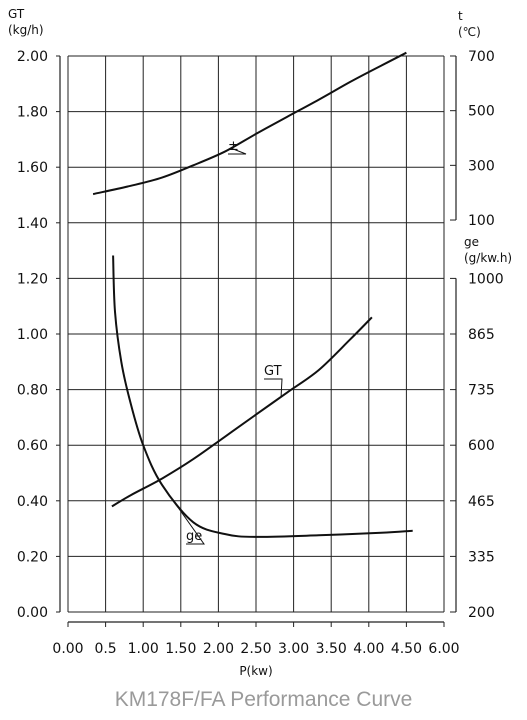 The width and height of the screenshot is (527, 720). Describe the element at coordinates (183, 514) in the screenshot. I see `ge-label-leader` at that location.